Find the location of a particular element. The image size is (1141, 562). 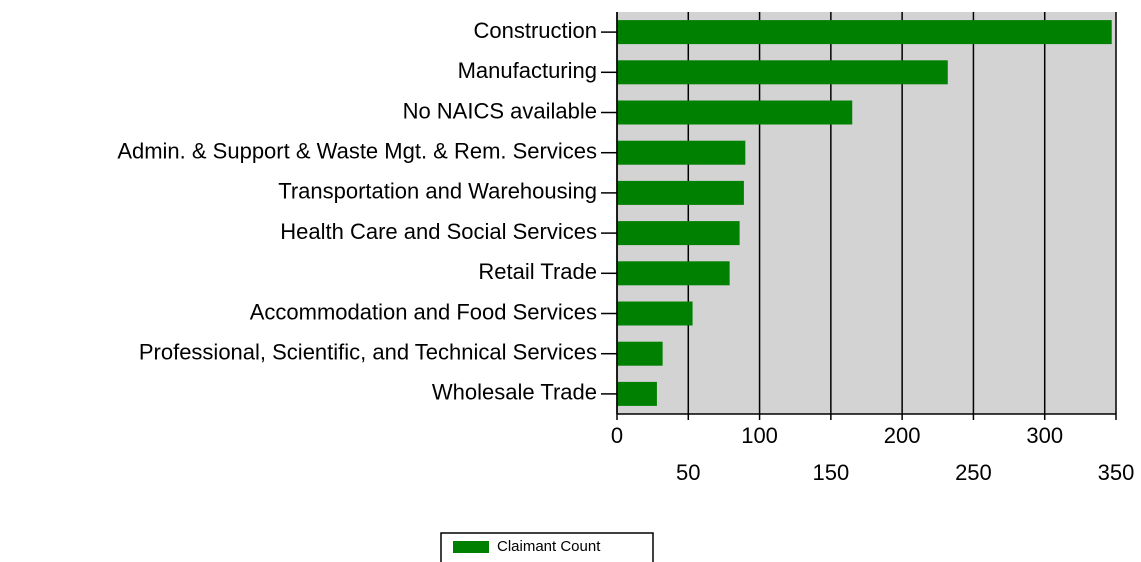

x-tick-label: 0 is located at coordinates (617, 435).